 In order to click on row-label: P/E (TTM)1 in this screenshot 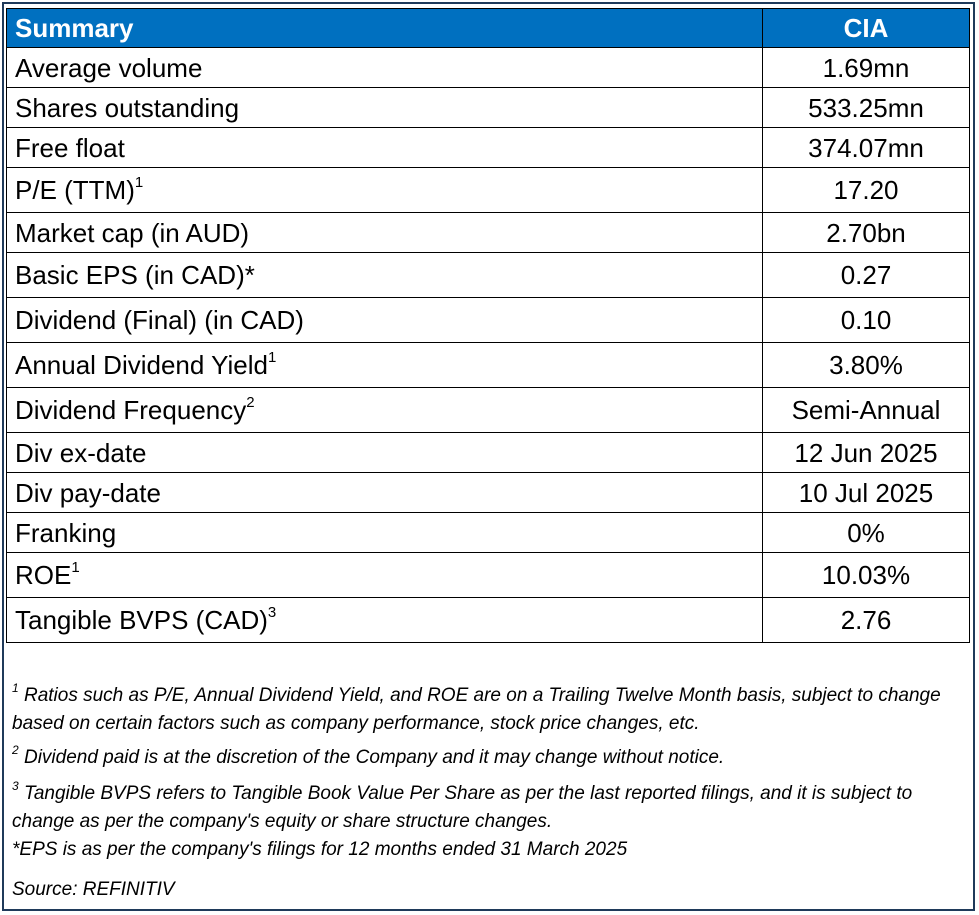, I will do `click(384, 190)`.